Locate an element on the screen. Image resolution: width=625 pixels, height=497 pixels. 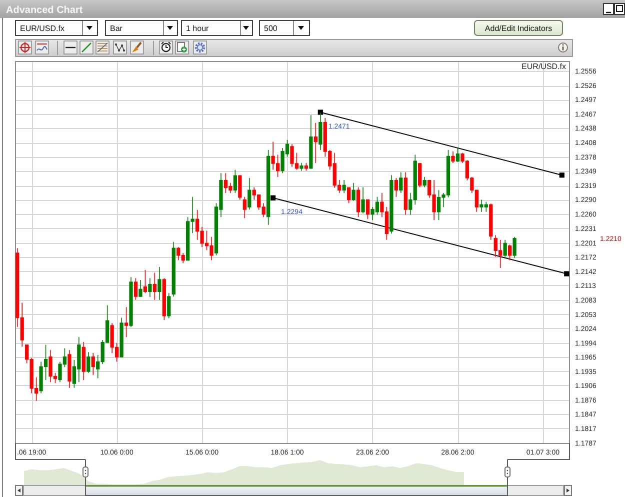
text: Add/Edit Indicators is located at coordinates (518, 28).